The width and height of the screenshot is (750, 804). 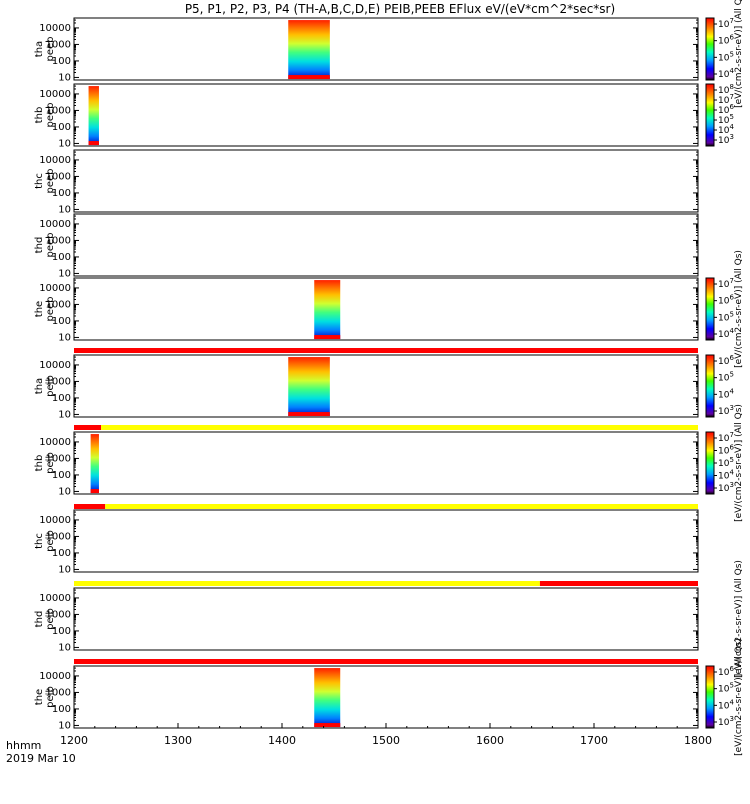 I want to click on panel-tha-peib: 10 100 1000 10000 tha peib 10³ 10⁴ 10⁵ 10⁶, so click(x=384, y=387).